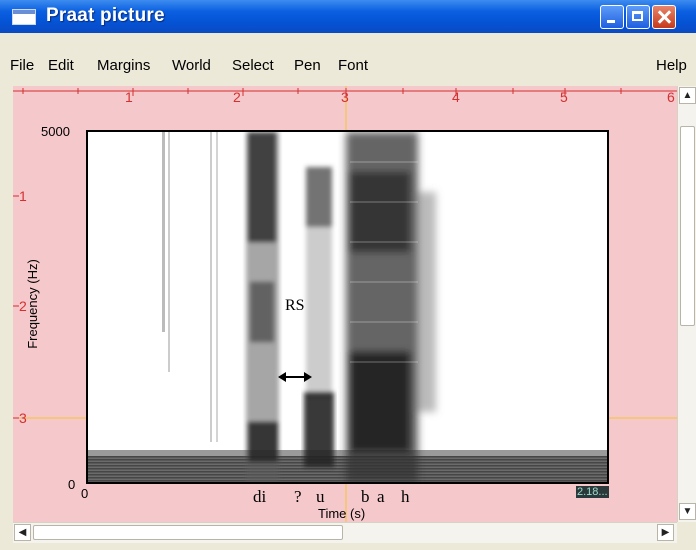 The image size is (696, 550). I want to click on segment-di: di, so click(260, 496).